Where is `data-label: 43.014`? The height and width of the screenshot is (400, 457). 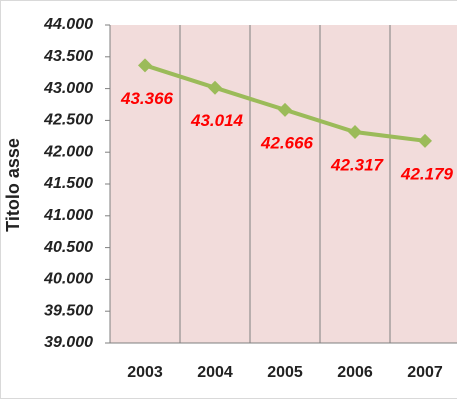
data-label: 43.014 is located at coordinates (217, 120).